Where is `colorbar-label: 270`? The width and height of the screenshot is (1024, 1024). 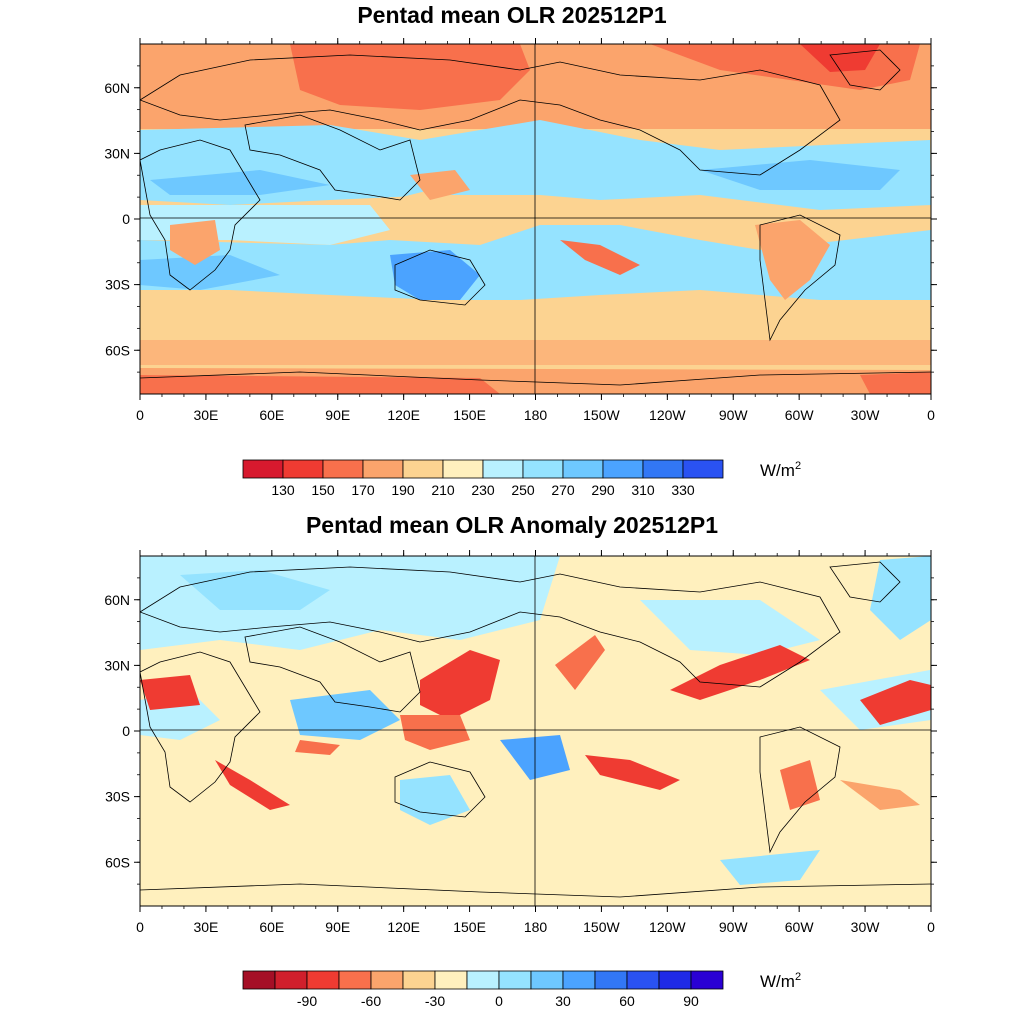
colorbar-label: 270 is located at coordinates (563, 490).